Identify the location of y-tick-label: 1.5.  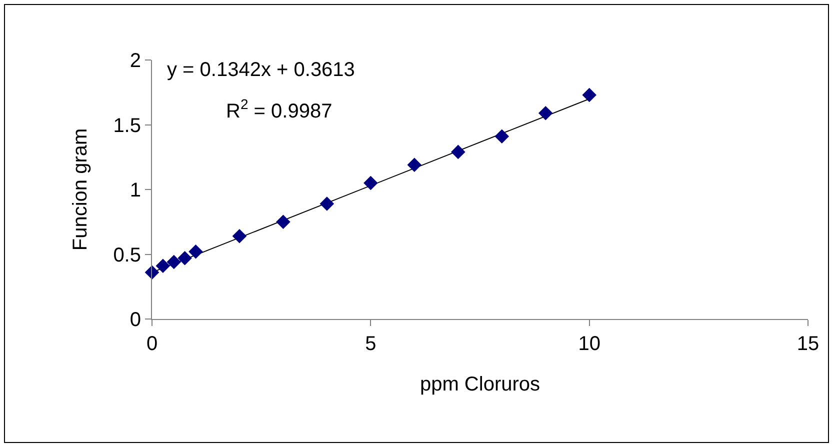
(127, 125).